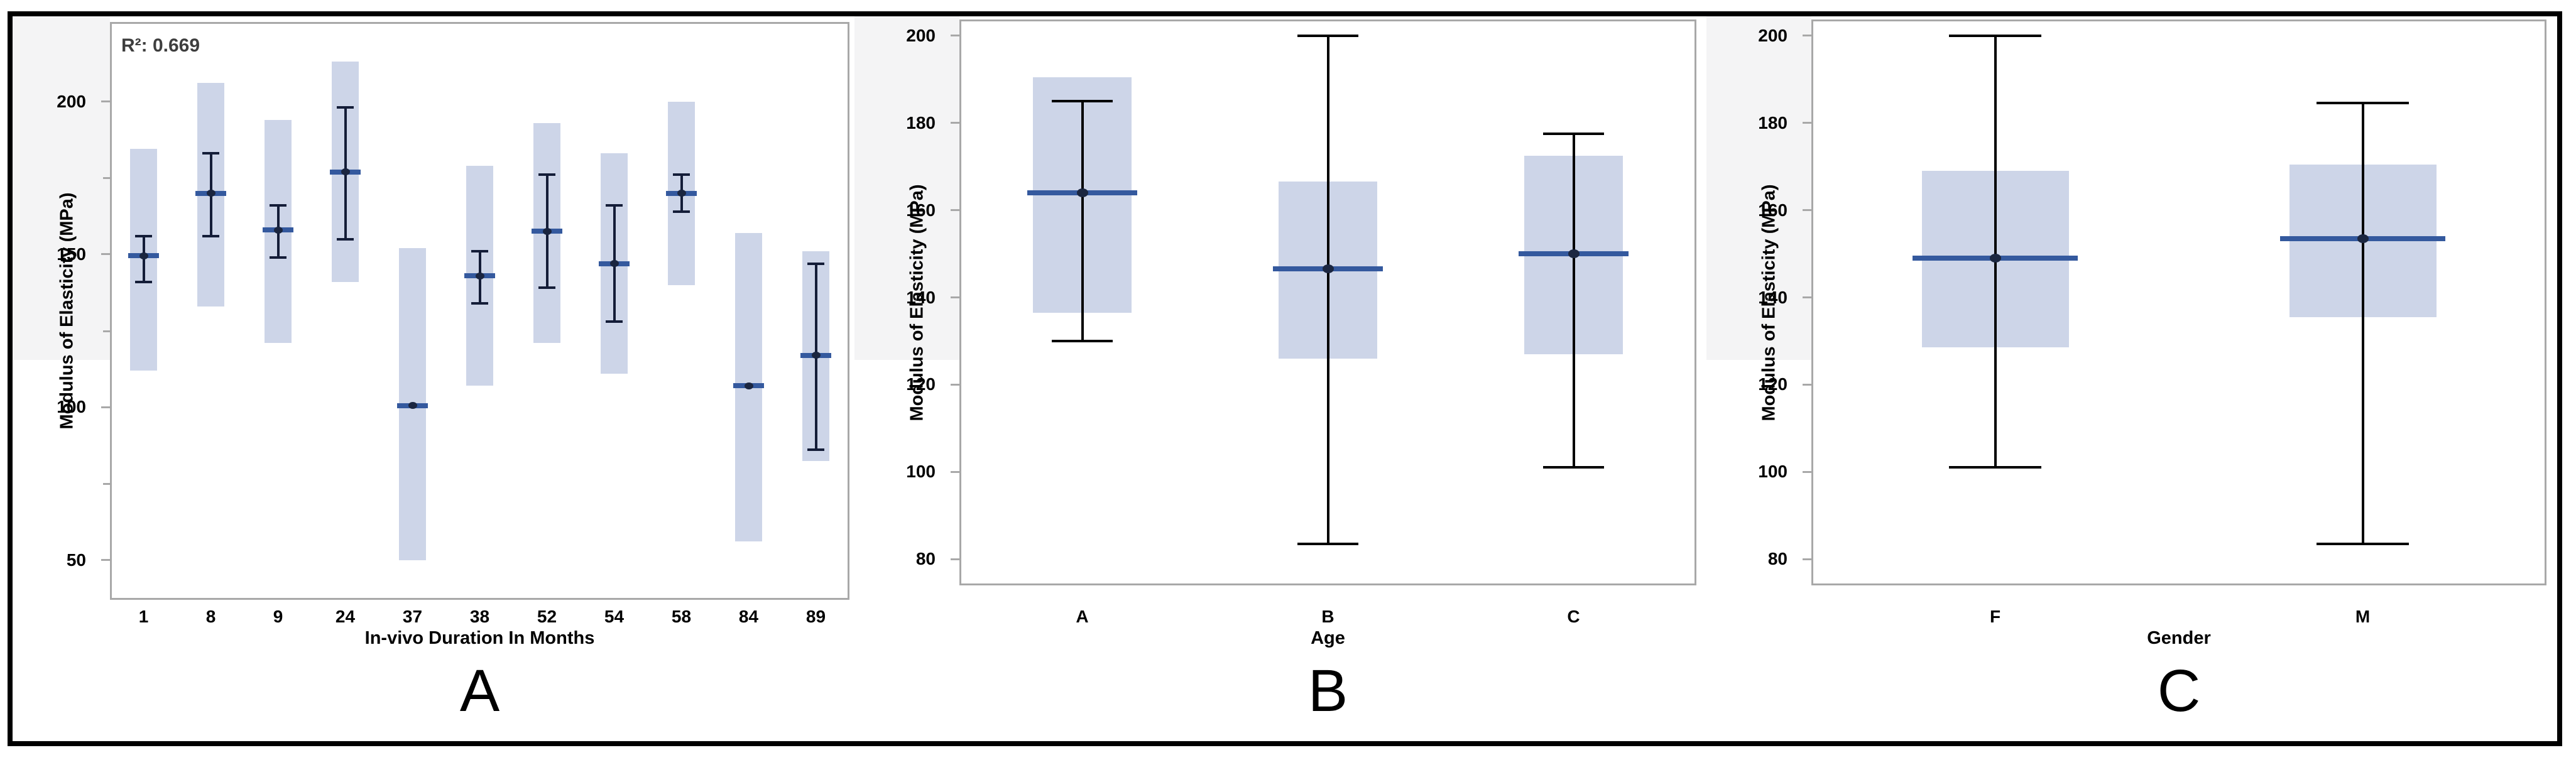 The width and height of the screenshot is (2576, 765). What do you see at coordinates (143, 616) in the screenshot?
I see `x-axis-category-label: 1` at bounding box center [143, 616].